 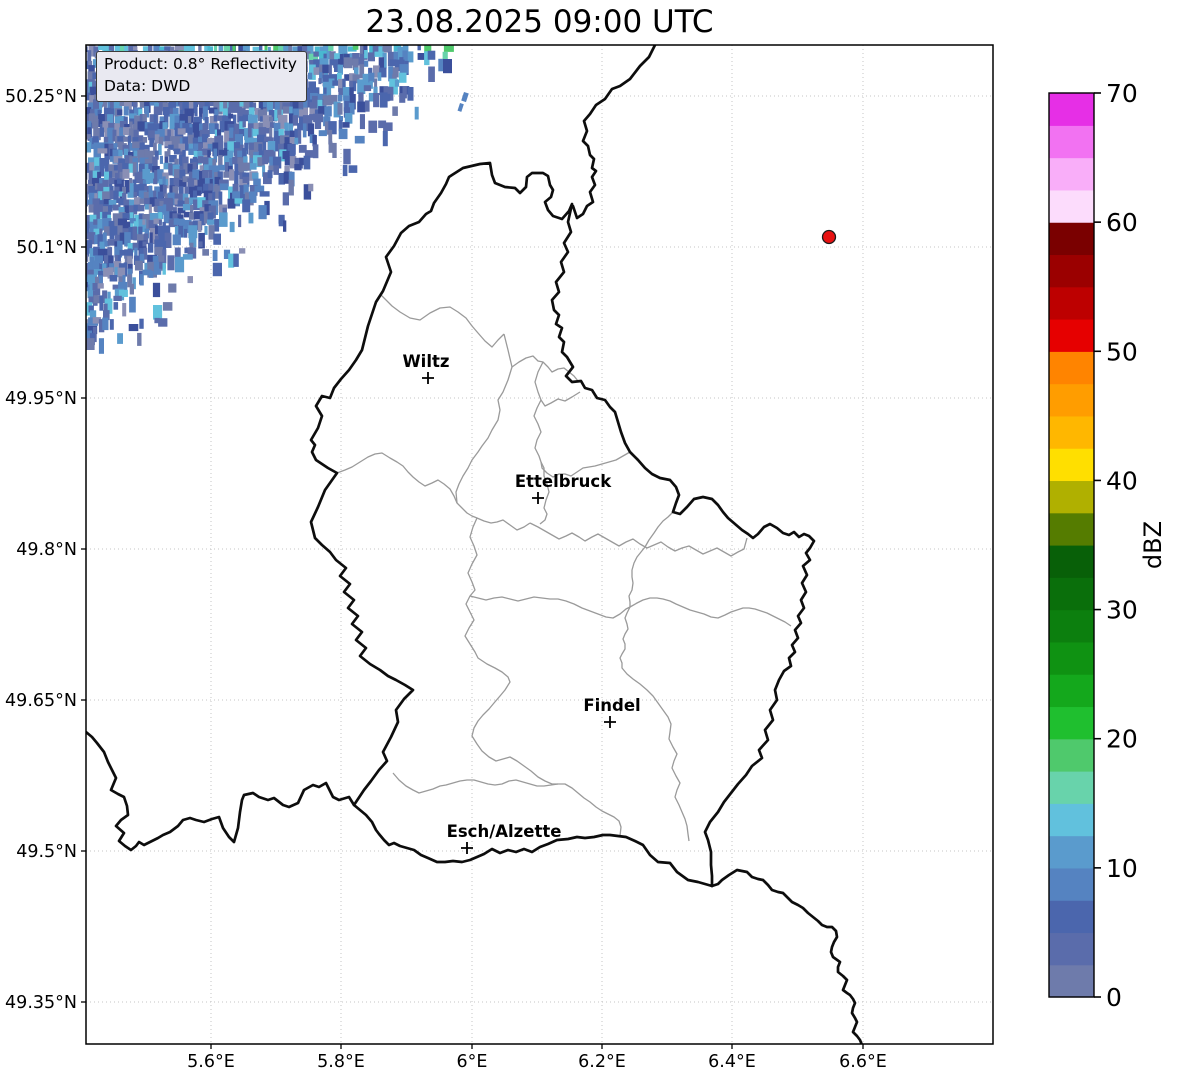 I want to click on colorbar-frame, so click(x=1071, y=545).